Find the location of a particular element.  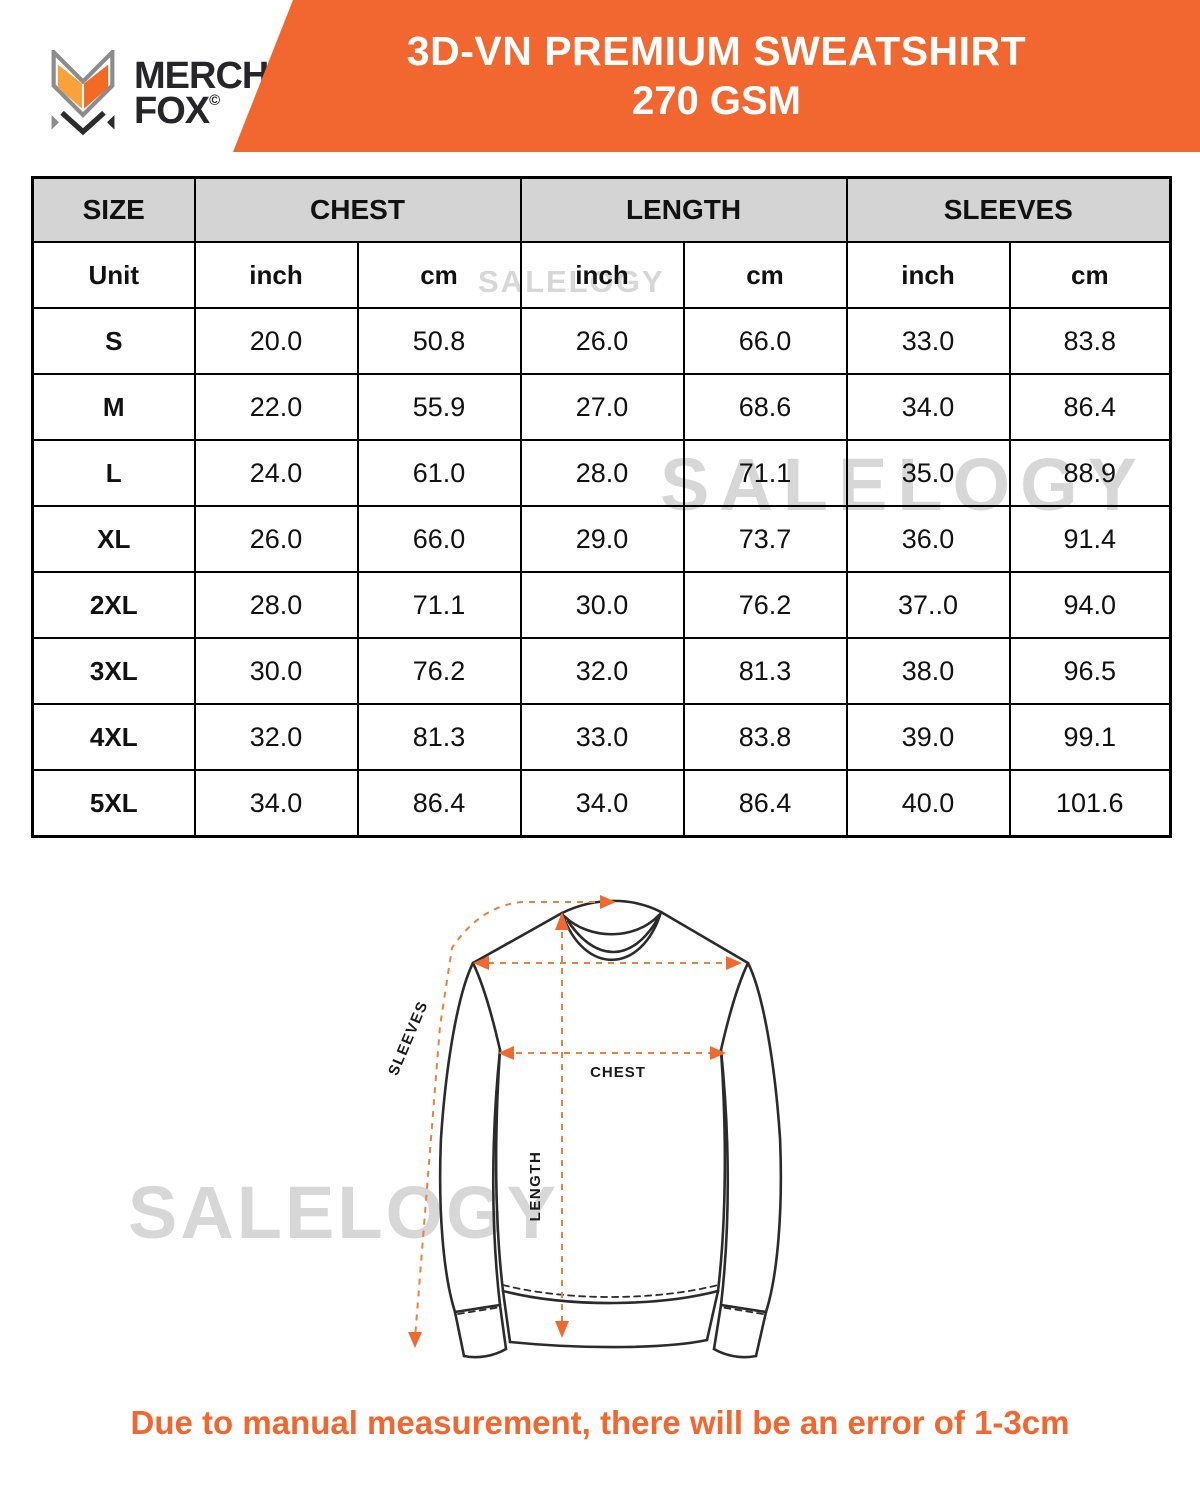

value-cell: 39.0 is located at coordinates (928, 737).